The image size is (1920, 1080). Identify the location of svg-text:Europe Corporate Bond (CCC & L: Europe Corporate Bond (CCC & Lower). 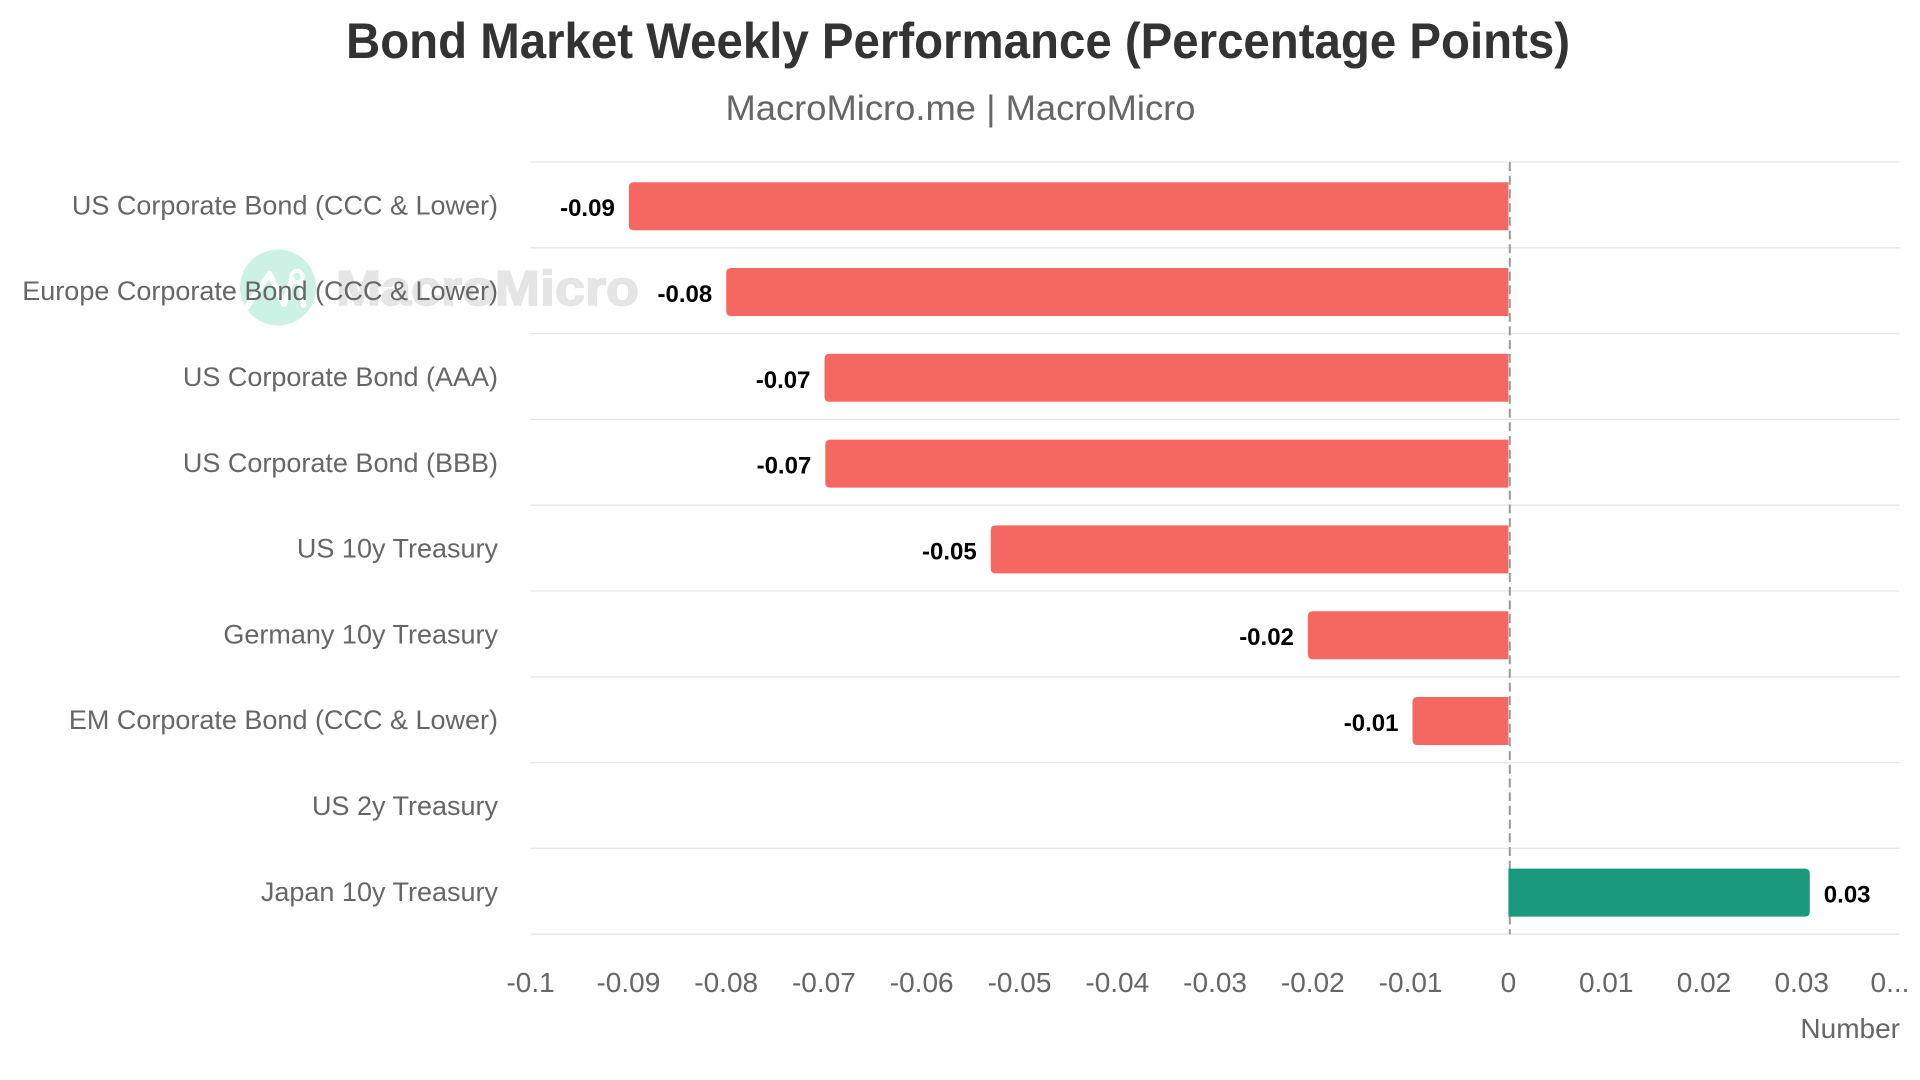
(260, 291).